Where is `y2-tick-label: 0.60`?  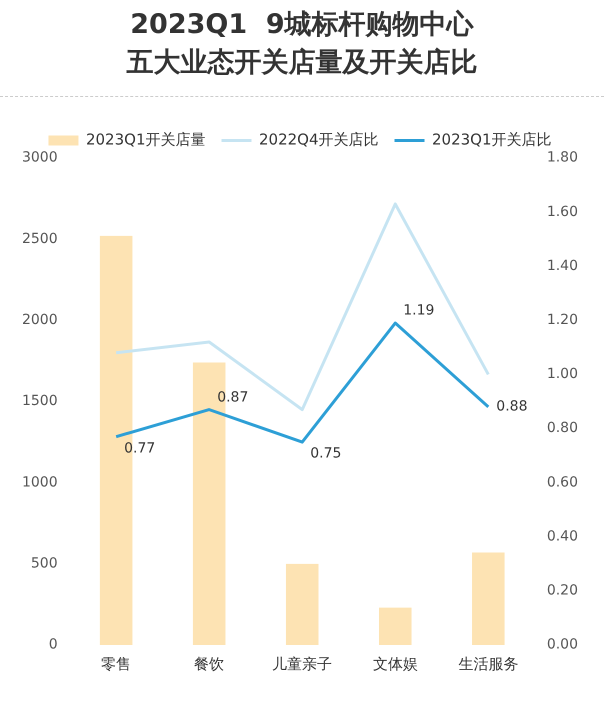
y2-tick-label: 0.60 is located at coordinates (562, 482).